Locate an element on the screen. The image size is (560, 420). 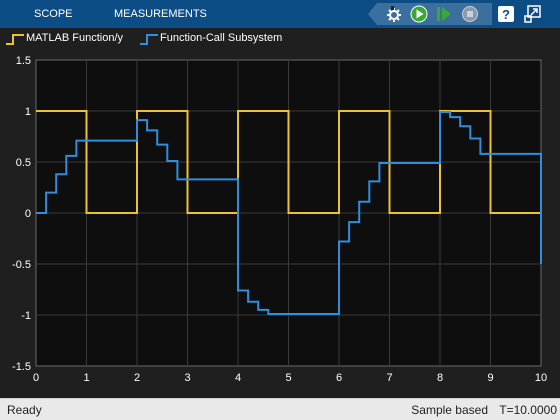
x-tick-label: 6 is located at coordinates (339, 378).